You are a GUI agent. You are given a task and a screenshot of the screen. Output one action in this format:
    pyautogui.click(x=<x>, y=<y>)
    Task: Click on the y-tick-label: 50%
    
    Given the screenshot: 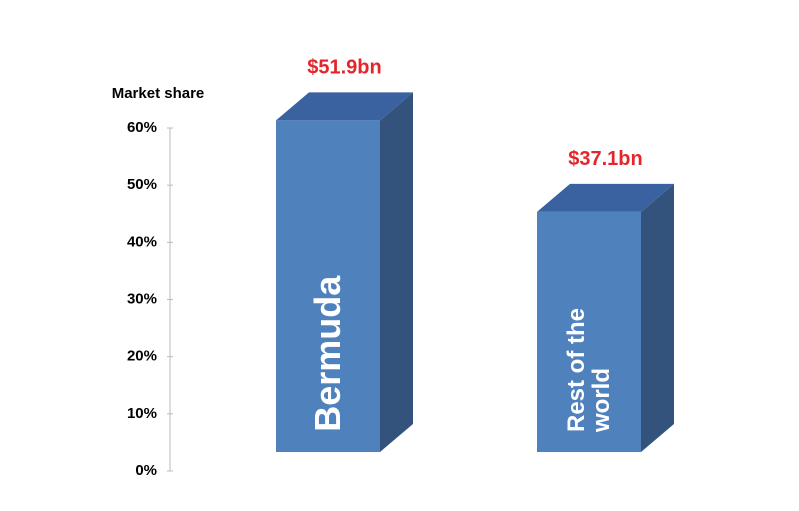 What is the action you would take?
    pyautogui.click(x=142, y=184)
    